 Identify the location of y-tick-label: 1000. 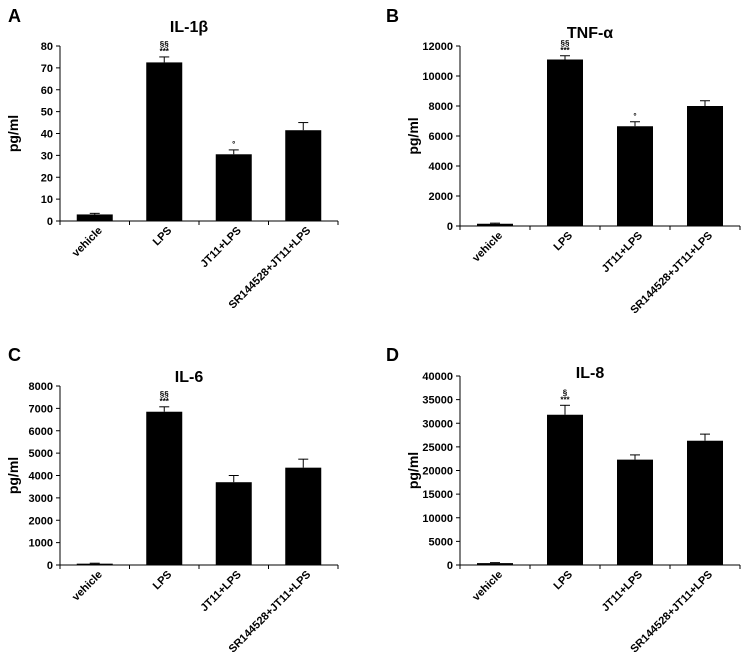
(41, 544).